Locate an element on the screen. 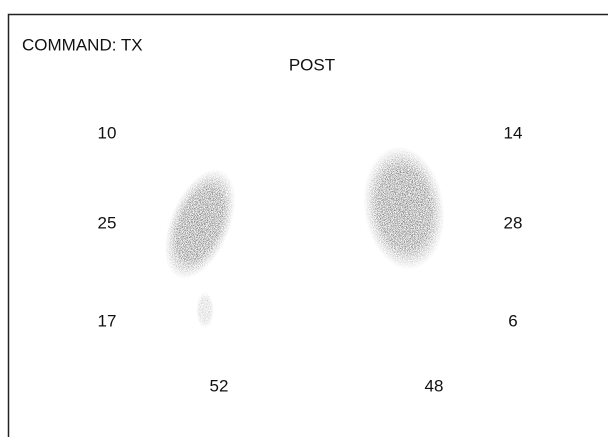 Image resolution: width=608 pixels, height=442 pixels. left-lower-count: 17 is located at coordinates (107, 320).